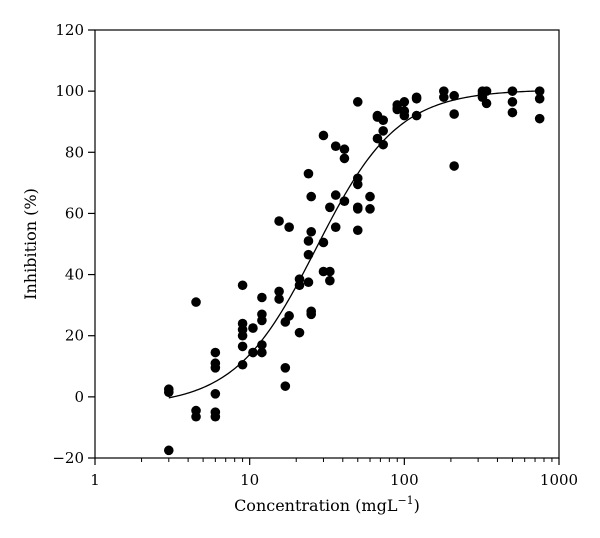 This screenshot has height=538, width=600. Describe the element at coordinates (30, 244) in the screenshot. I see `y-axis-title: Inhibition (%)` at that location.